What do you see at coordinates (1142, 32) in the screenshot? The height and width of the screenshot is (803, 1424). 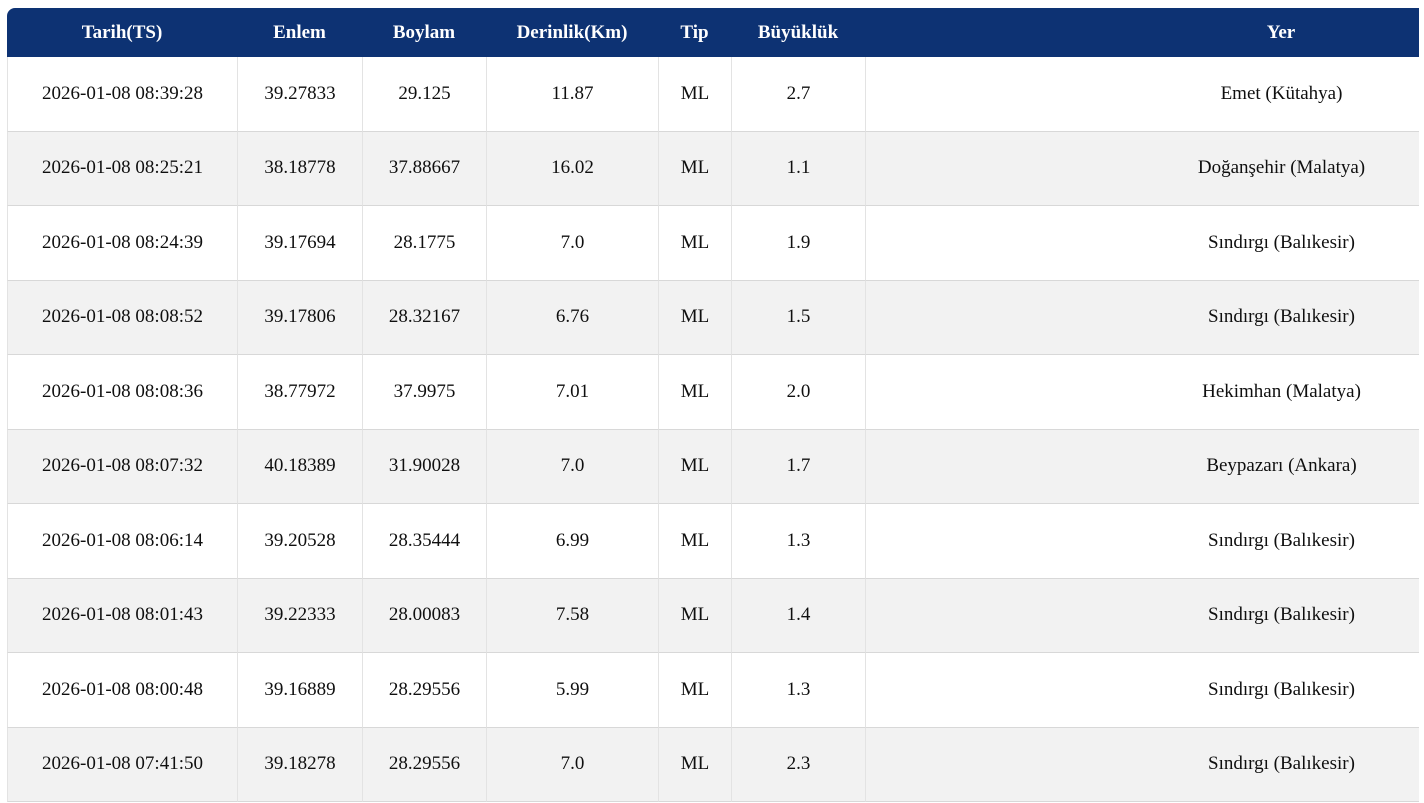 I see `column-header-yer: Yer` at bounding box center [1142, 32].